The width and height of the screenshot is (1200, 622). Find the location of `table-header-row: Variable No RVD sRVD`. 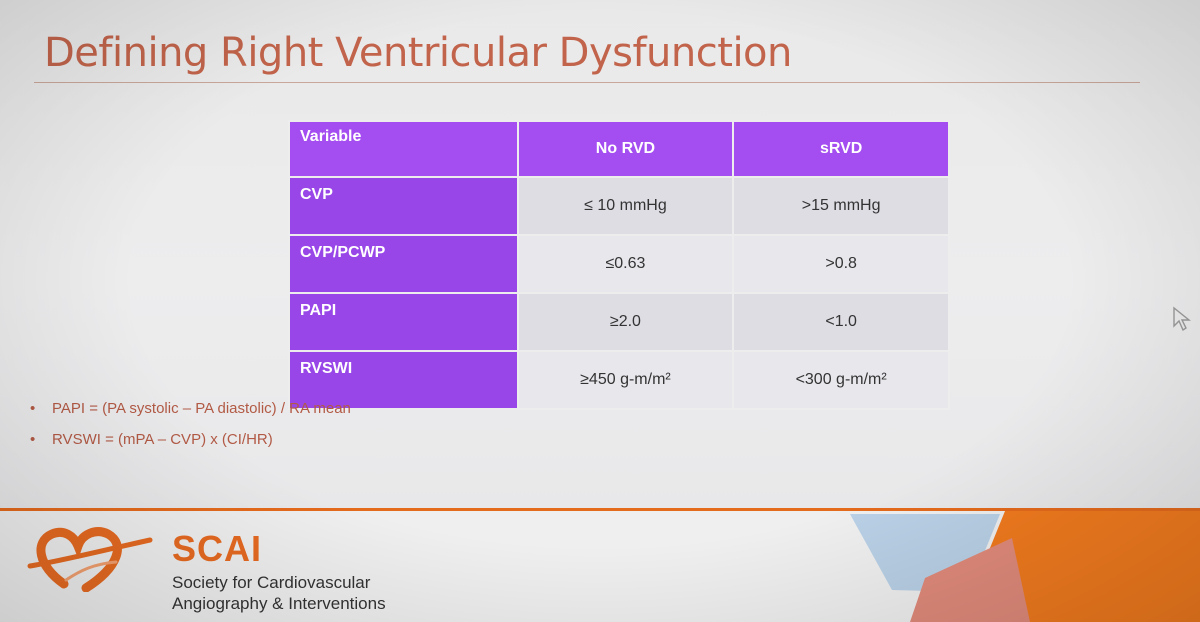

table-header-row: Variable No RVD sRVD is located at coordinates (619, 149).